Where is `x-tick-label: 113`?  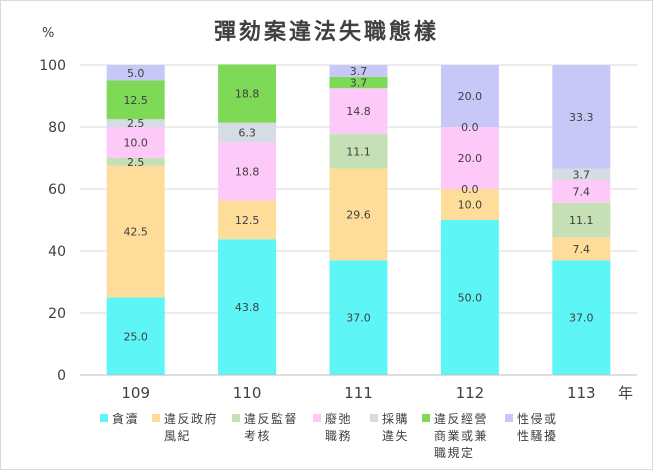
x-tick-label: 113 is located at coordinates (581, 393).